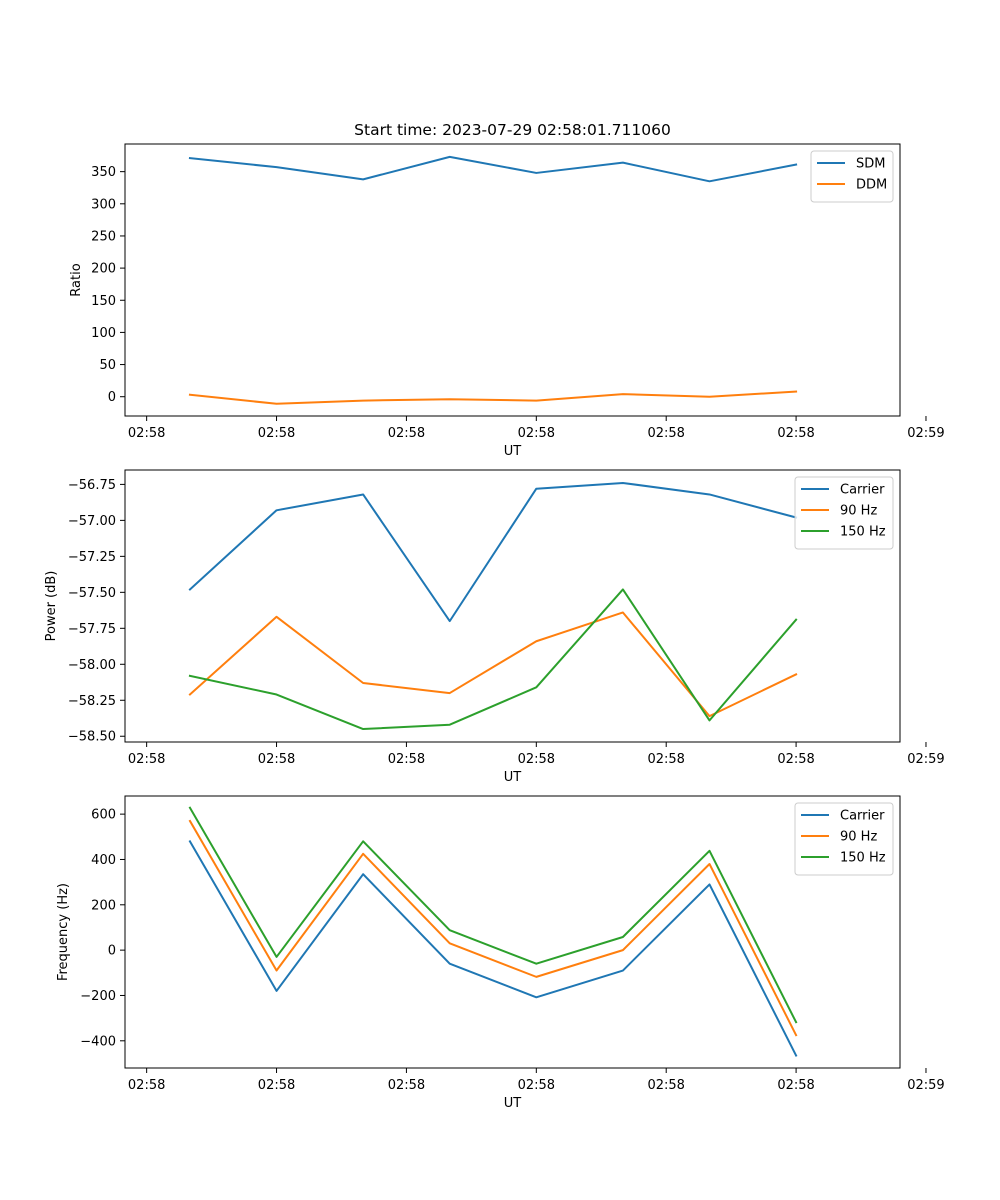 The width and height of the screenshot is (1000, 1200). What do you see at coordinates (92, 701) in the screenshot?
I see `y-tick-label: −58.25` at bounding box center [92, 701].